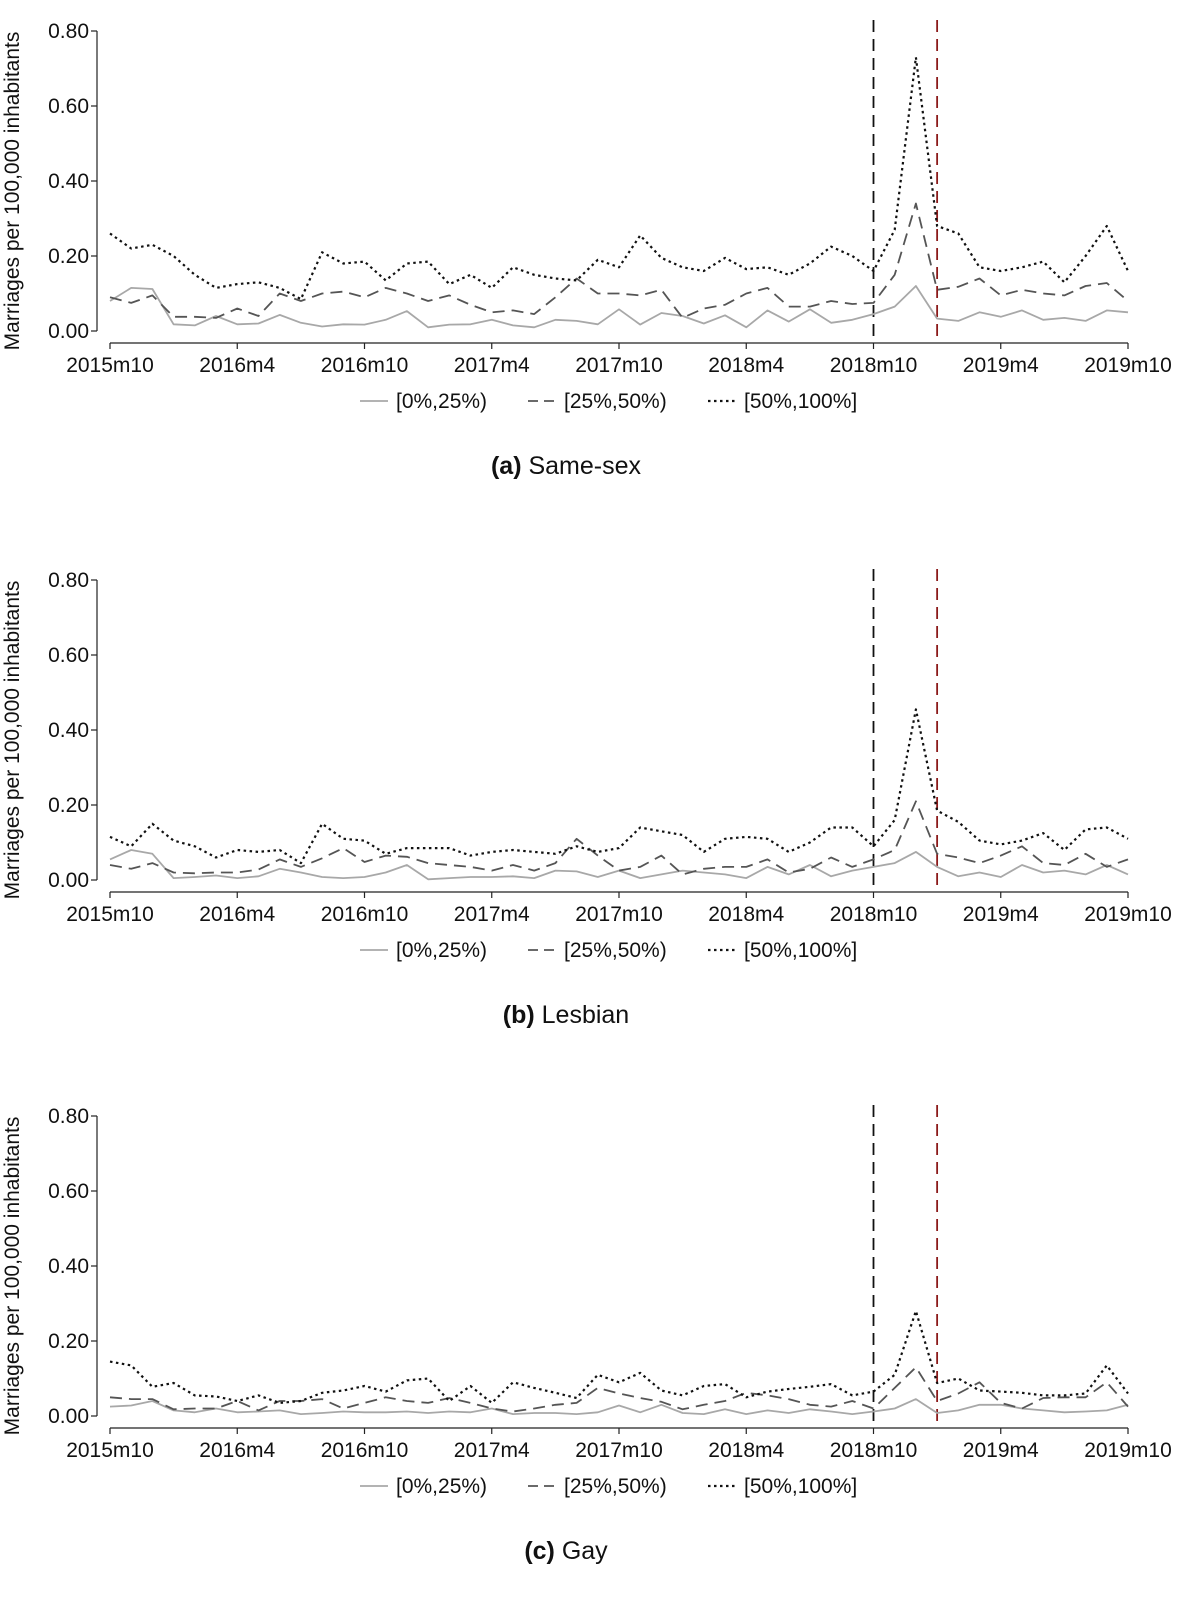 This screenshot has height=1599, width=1200. What do you see at coordinates (582, 466) in the screenshot?
I see `panel-name: Same-sex` at bounding box center [582, 466].